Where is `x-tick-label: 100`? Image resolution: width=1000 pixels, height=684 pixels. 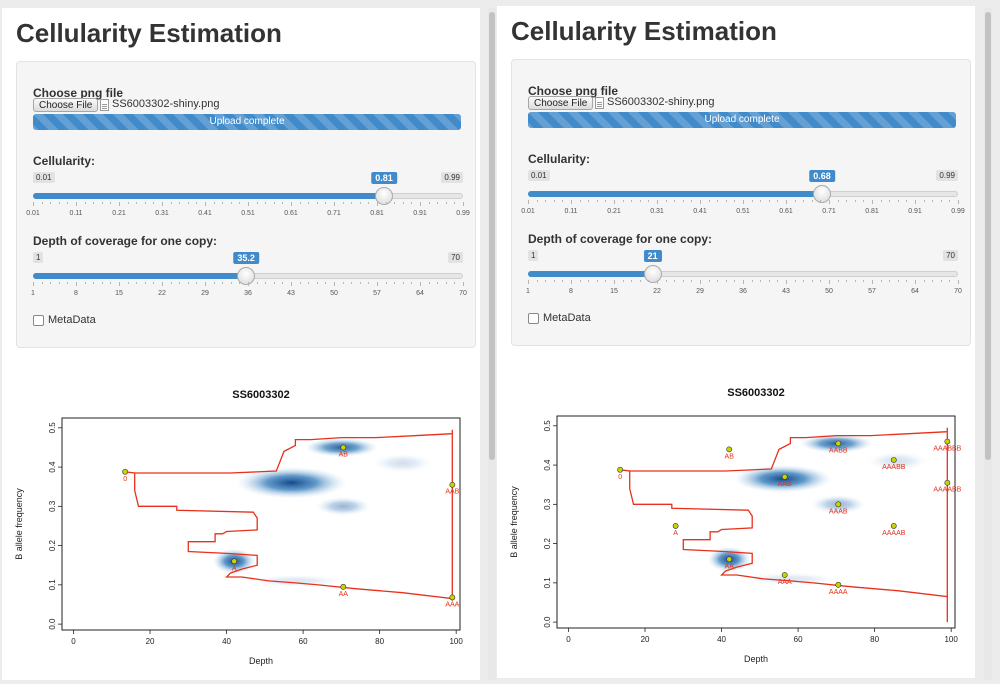 x-tick-label: 100 is located at coordinates (456, 641).